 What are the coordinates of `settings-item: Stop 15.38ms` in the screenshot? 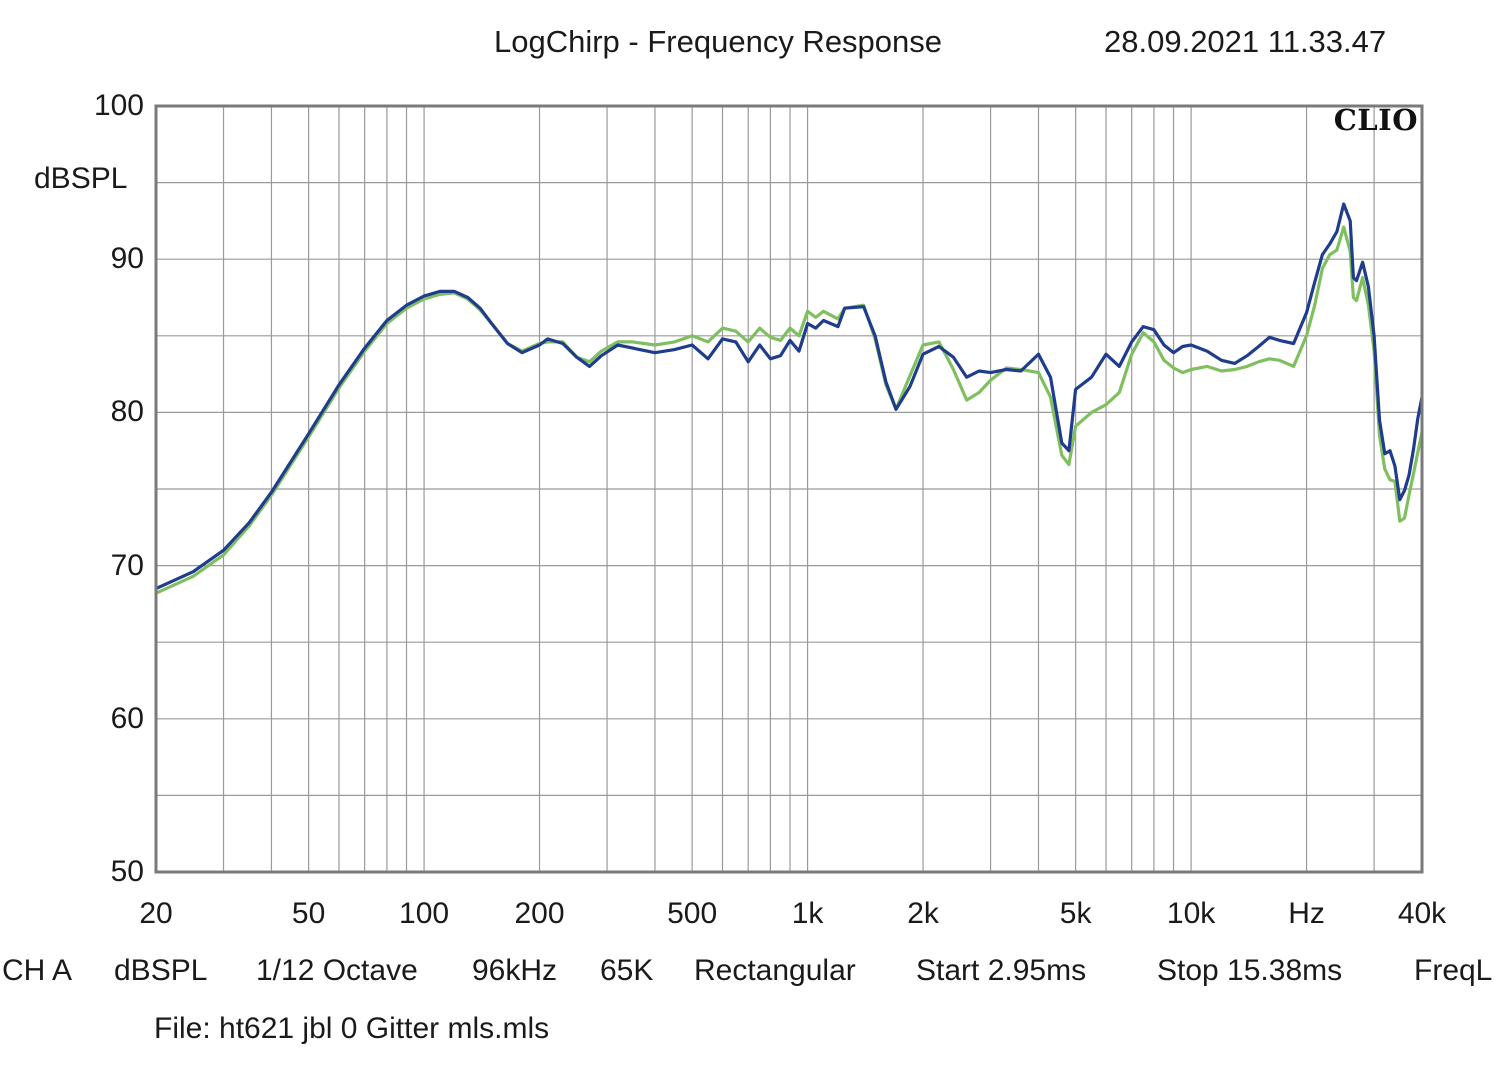 It's located at (1250, 970).